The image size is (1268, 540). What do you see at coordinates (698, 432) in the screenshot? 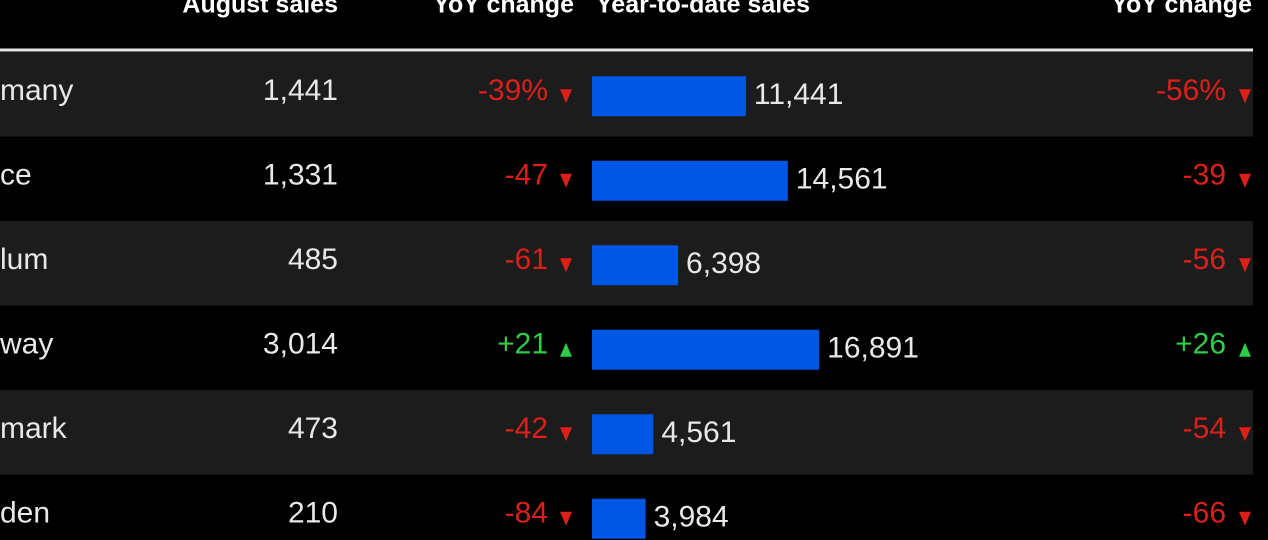
I see `ytd-sales: 4,561` at bounding box center [698, 432].